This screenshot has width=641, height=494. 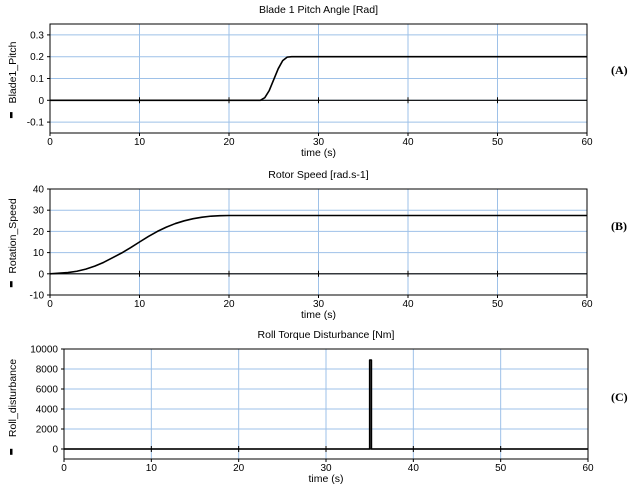 I want to click on y-tick-label: 30, so click(x=39, y=211).